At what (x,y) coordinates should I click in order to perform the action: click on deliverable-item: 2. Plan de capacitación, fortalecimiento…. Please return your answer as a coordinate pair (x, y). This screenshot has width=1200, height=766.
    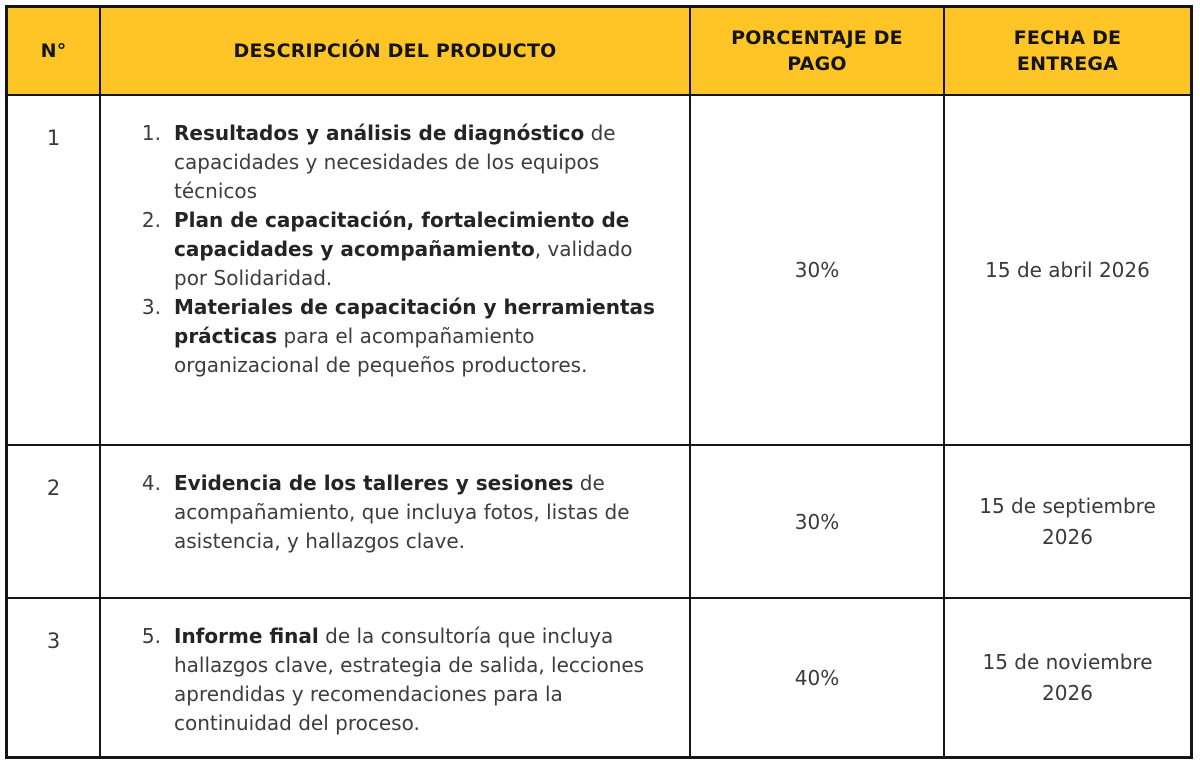
    Looking at the image, I should click on (400, 249).